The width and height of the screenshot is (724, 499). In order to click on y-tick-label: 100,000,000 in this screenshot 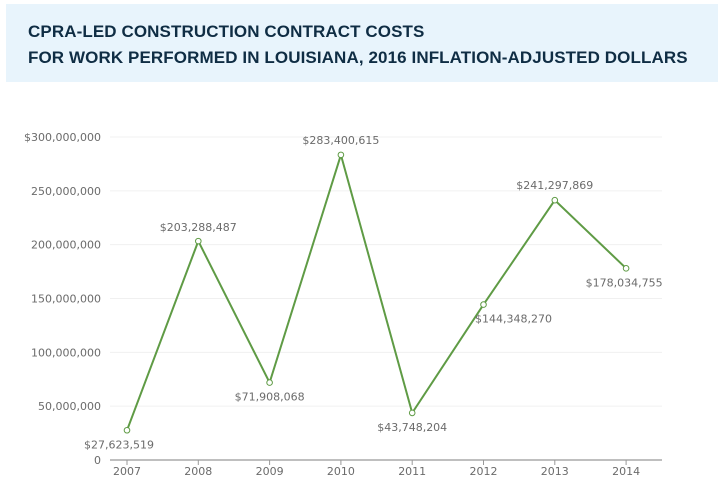, I will do `click(66, 352)`.